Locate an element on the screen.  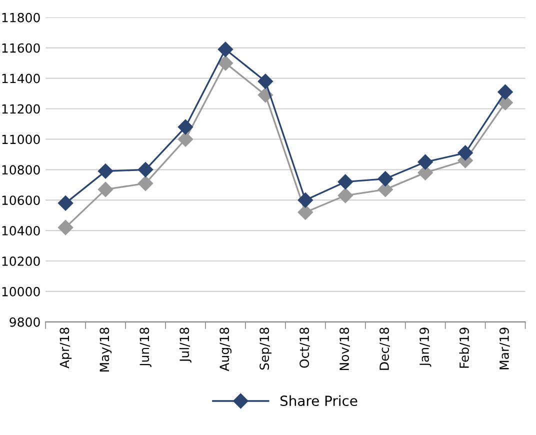
x-tick-label: Oct/18 is located at coordinates (305, 348).